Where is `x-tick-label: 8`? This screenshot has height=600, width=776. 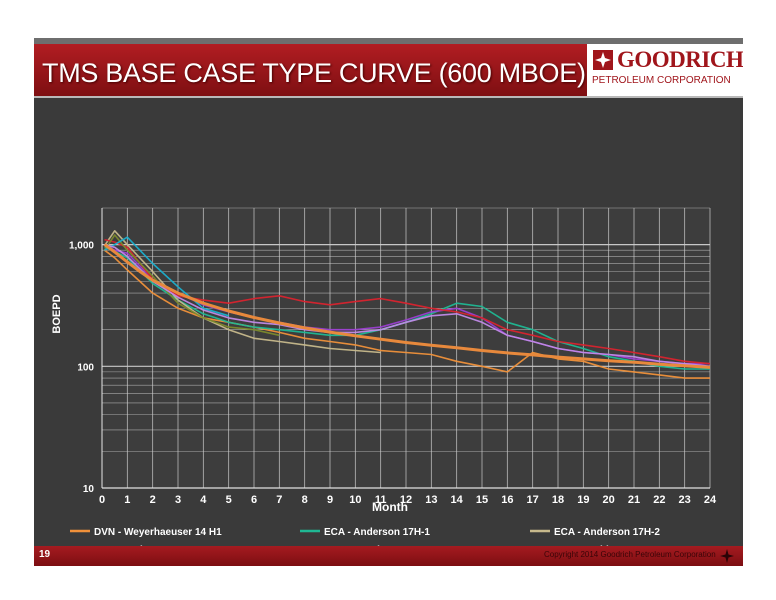
x-tick-label: 8 is located at coordinates (305, 500).